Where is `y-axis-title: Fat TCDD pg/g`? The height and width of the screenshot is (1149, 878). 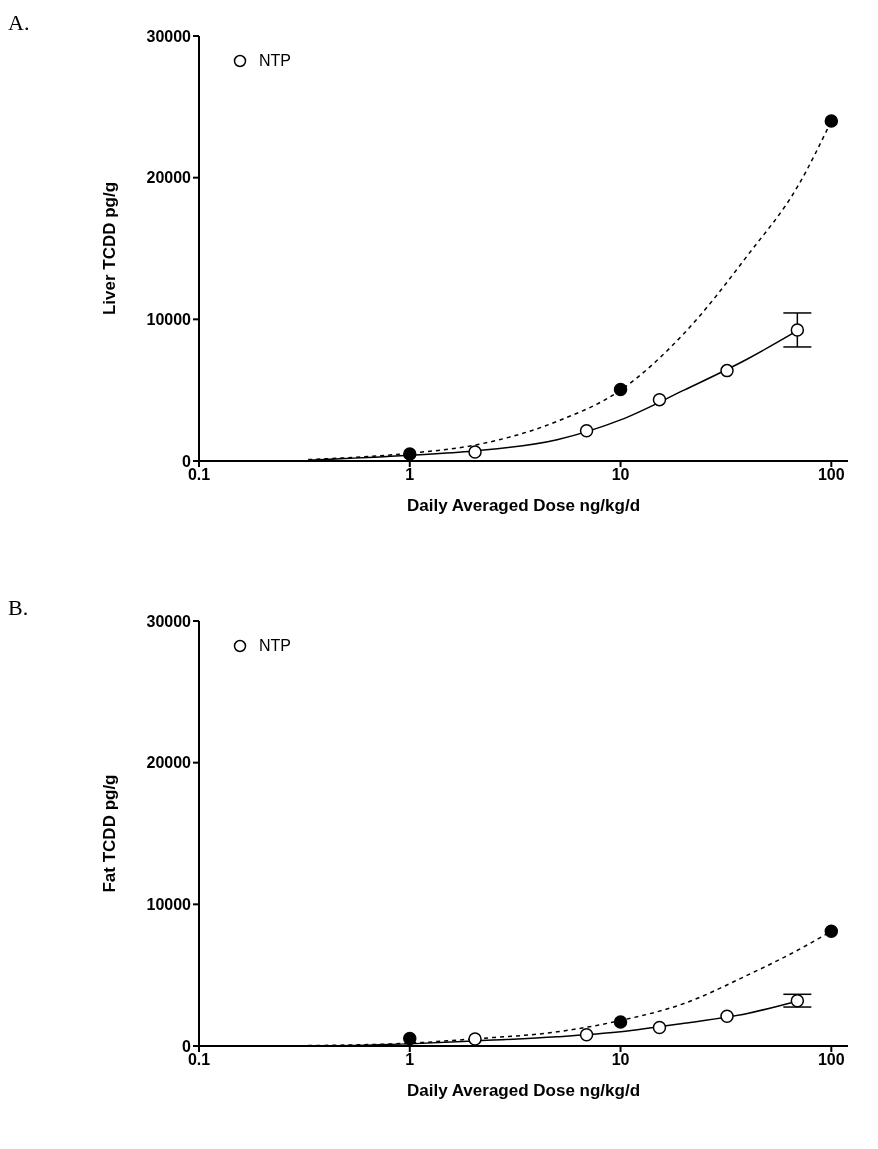
y-axis-title: Fat TCDD pg/g is located at coordinates (110, 833).